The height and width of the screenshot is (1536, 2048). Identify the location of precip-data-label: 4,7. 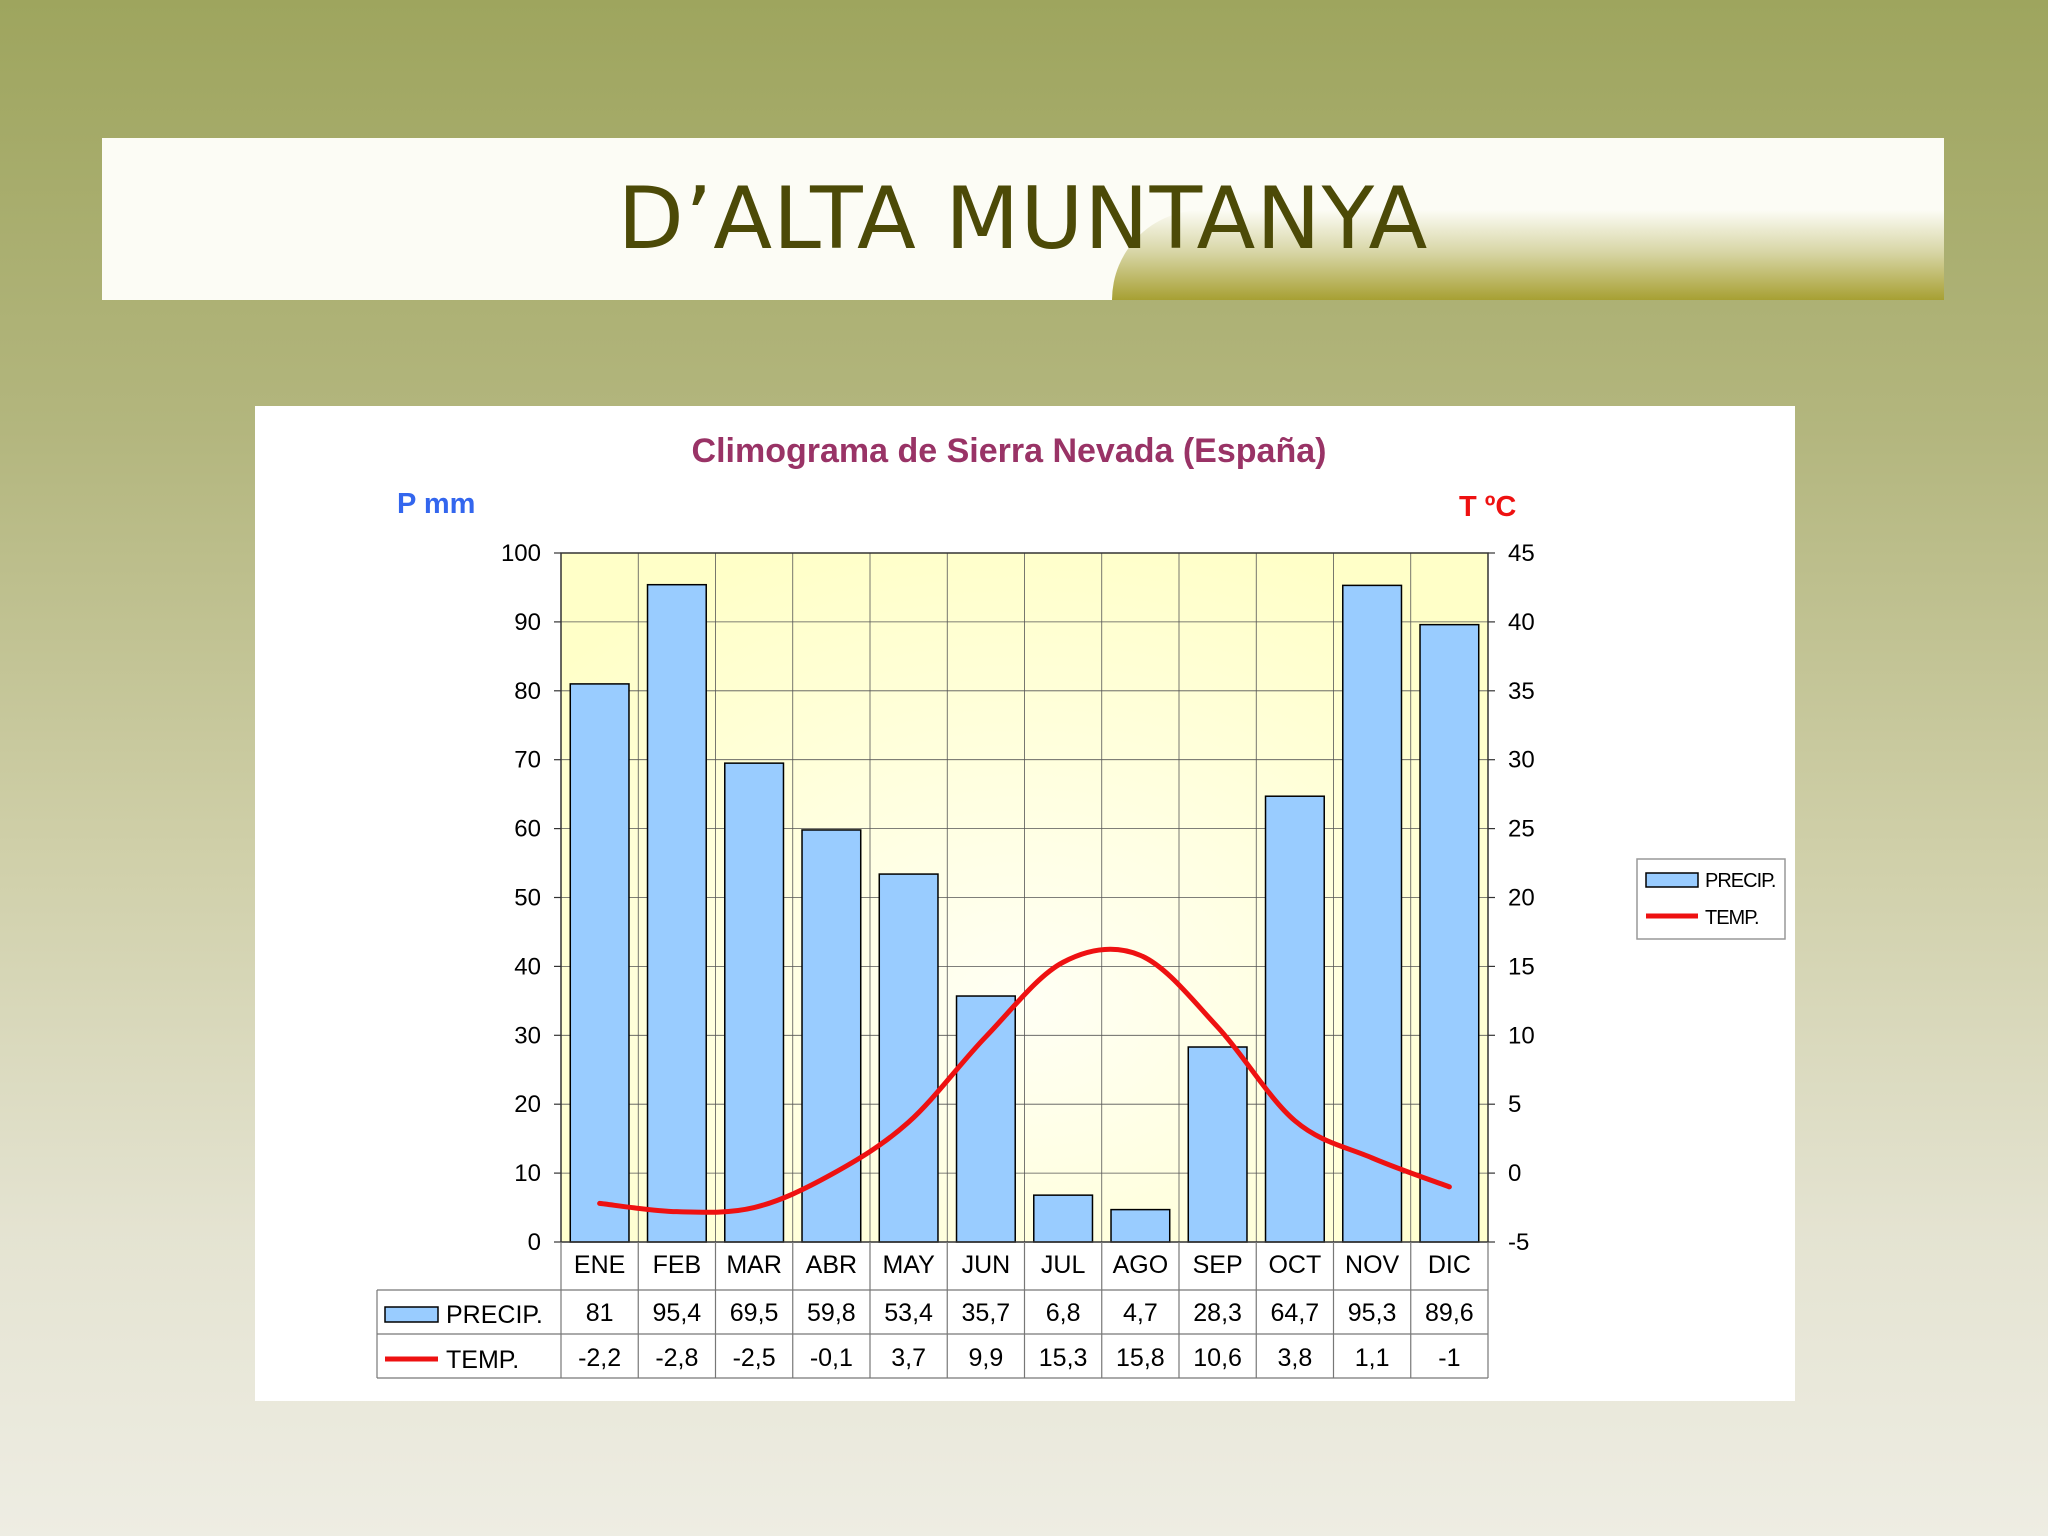
(1140, 1313).